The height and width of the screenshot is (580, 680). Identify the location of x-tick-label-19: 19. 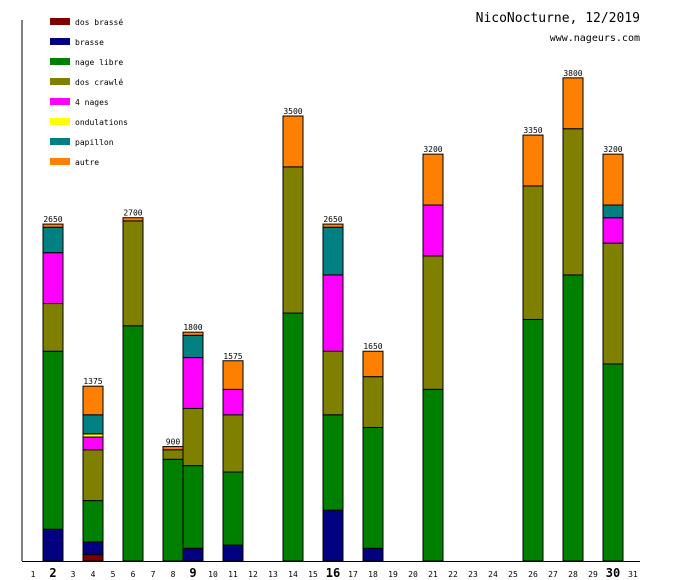
(393, 574).